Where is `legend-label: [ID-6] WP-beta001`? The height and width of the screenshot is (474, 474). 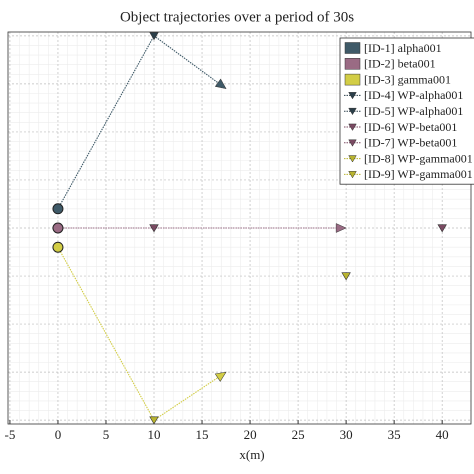
legend-label: [ID-6] WP-beta001 is located at coordinates (410, 127).